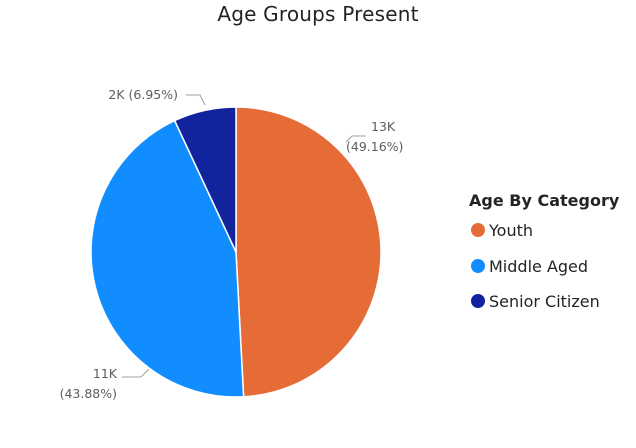  What do you see at coordinates (143, 94) in the screenshot?
I see `data-label-senior-citizen: 2K (6.95%)` at bounding box center [143, 94].